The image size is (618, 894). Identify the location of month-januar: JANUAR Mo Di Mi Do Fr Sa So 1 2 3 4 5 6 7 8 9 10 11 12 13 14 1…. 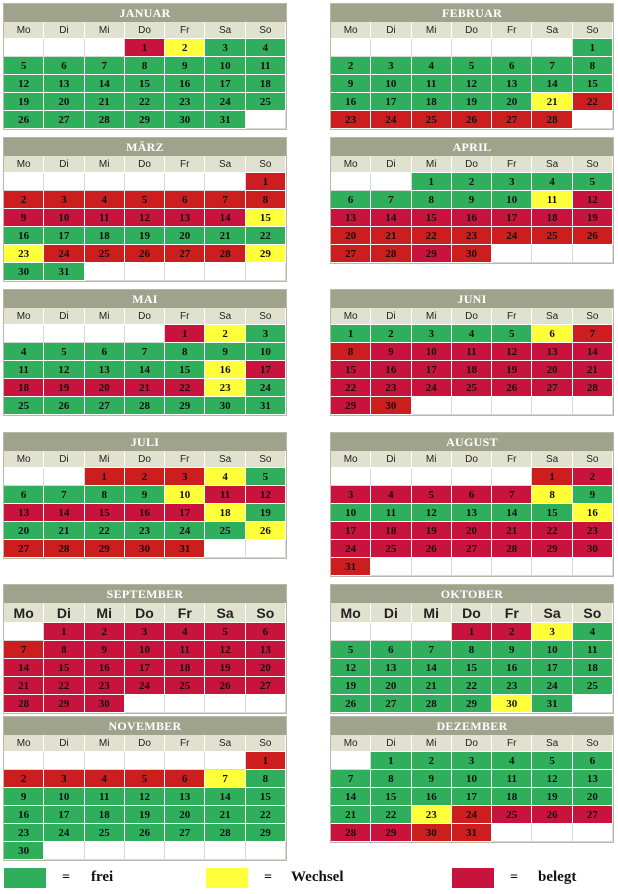
(145, 66).